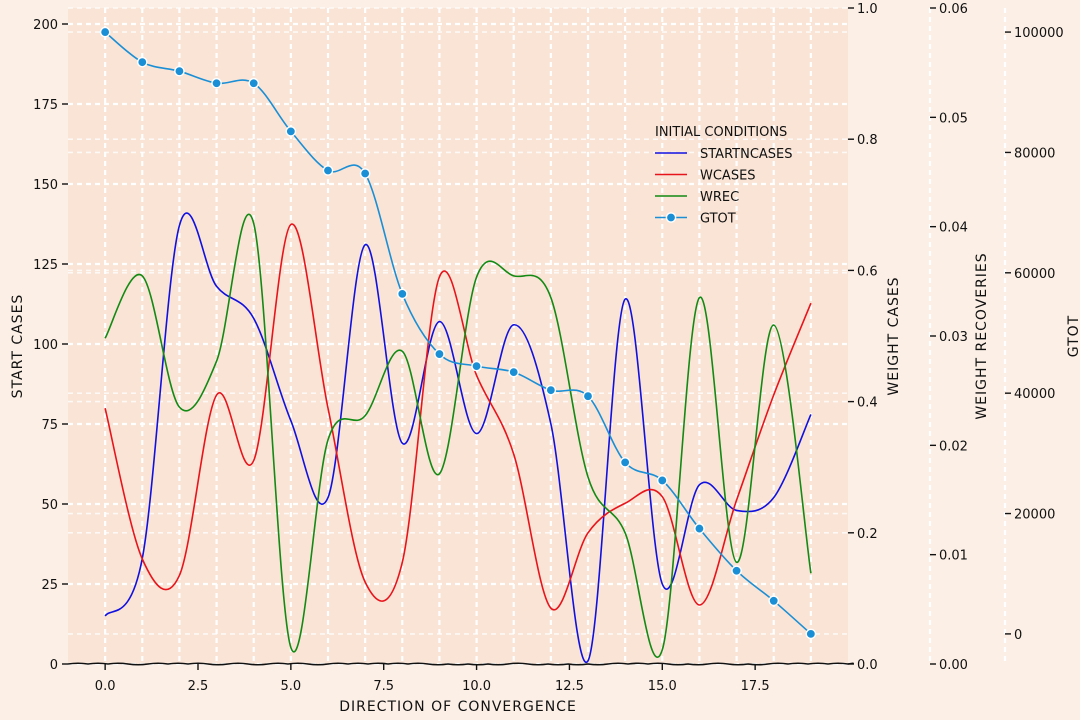 This screenshot has width=1080, height=720. What do you see at coordinates (662, 686) in the screenshot?
I see `x-tick-label: 15.0` at bounding box center [662, 686].